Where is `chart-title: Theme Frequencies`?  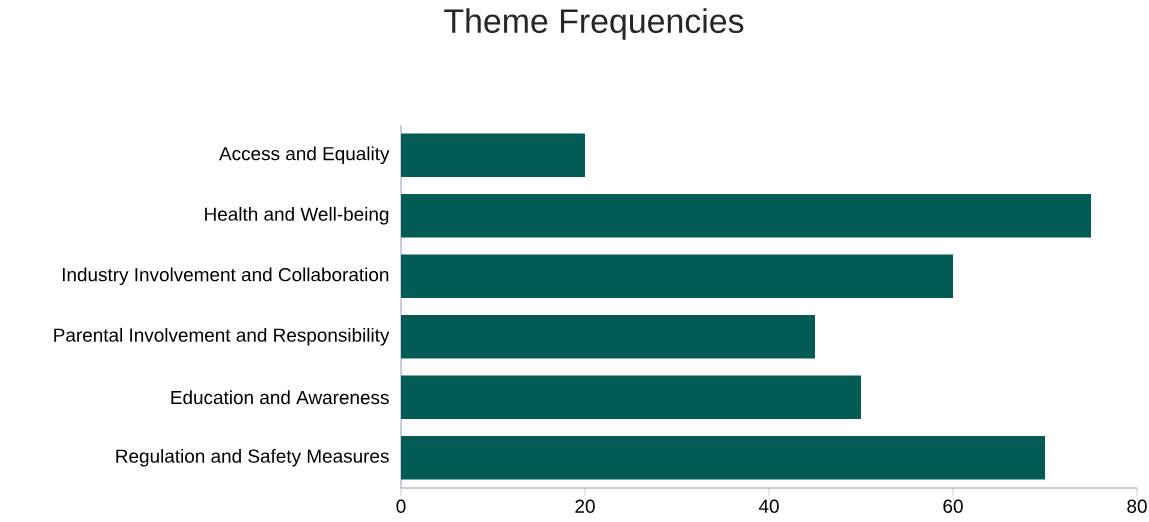 chart-title: Theme Frequencies is located at coordinates (594, 24).